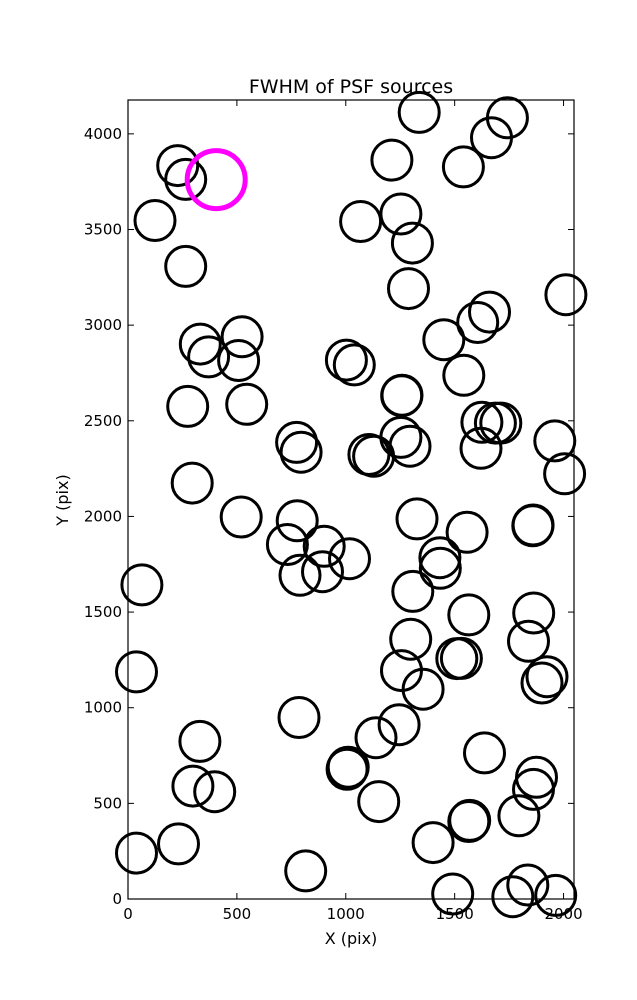 The height and width of the screenshot is (1000, 637). Describe the element at coordinates (455, 914) in the screenshot. I see `x-tick-label: 1500` at that location.